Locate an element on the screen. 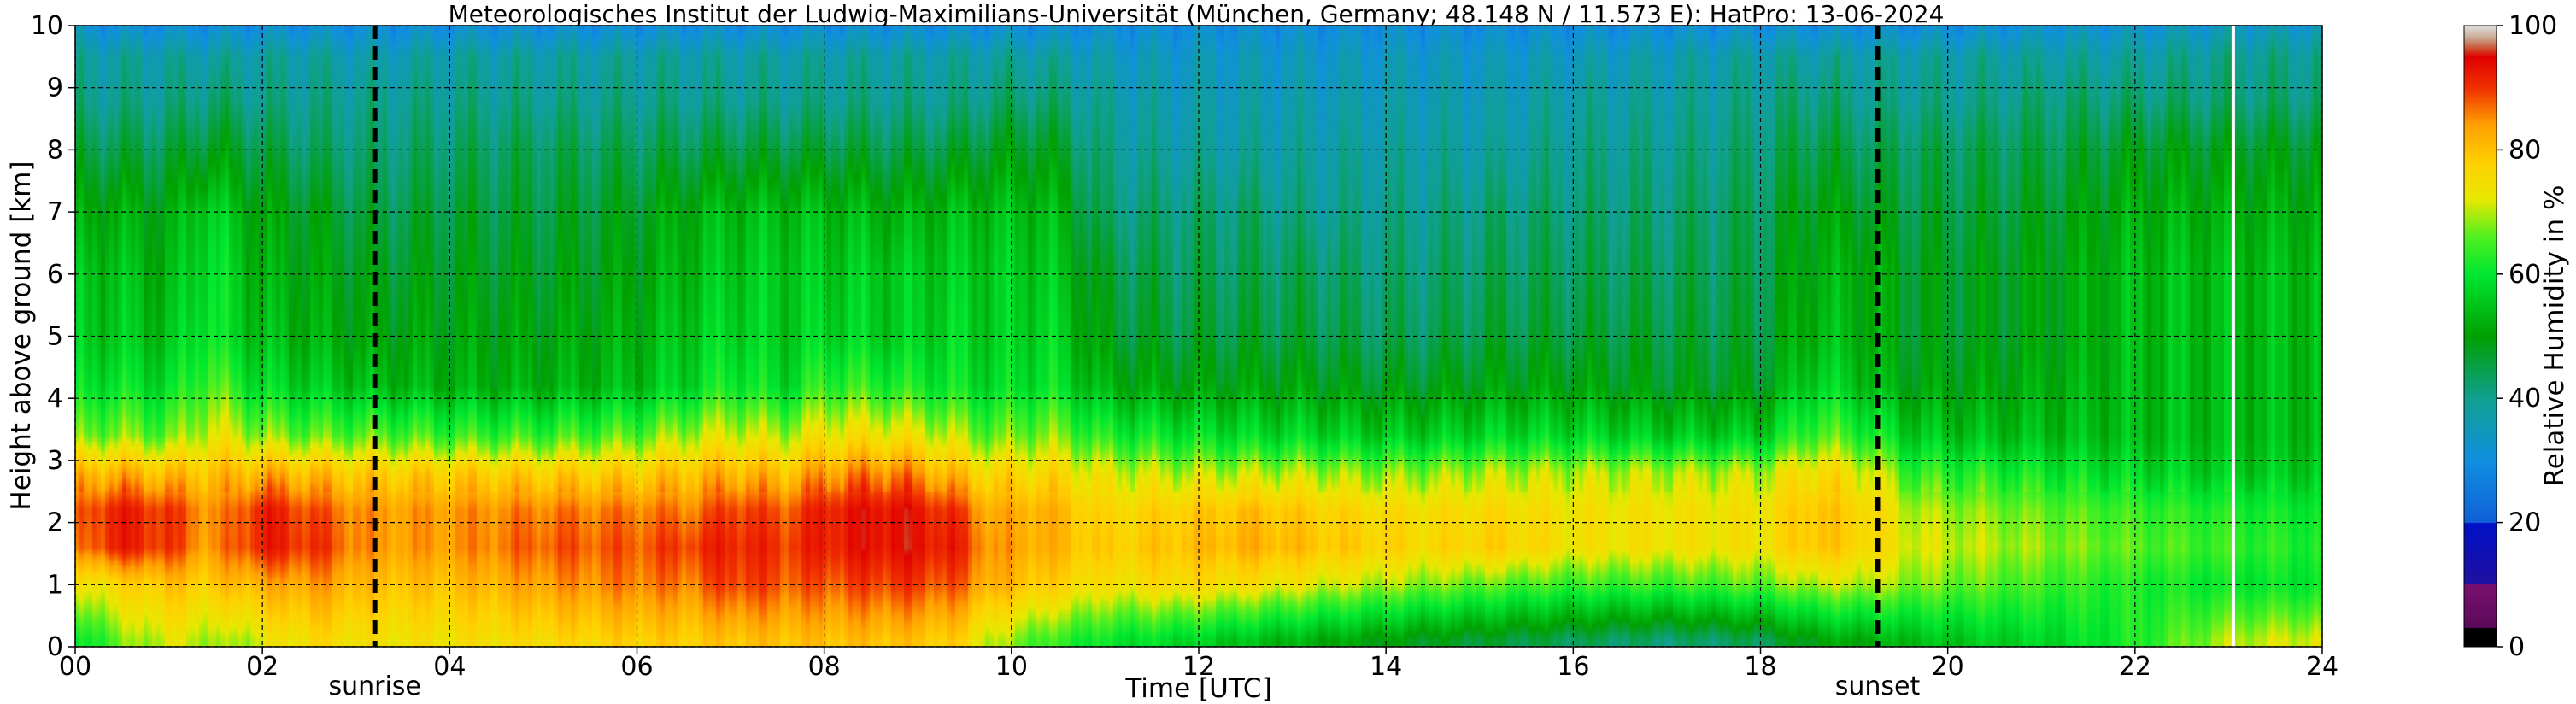  y-tick-label: 3 is located at coordinates (55, 461).